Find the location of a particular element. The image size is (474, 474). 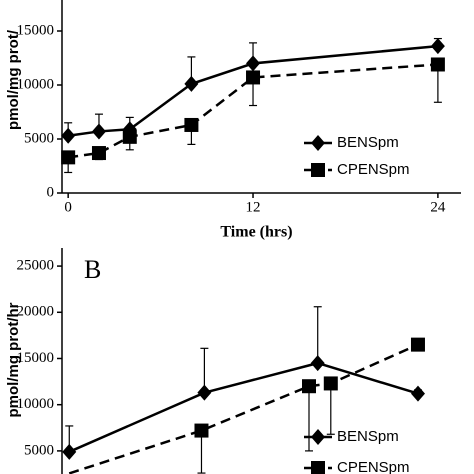

x-tick-label: 0 is located at coordinates (68, 207).